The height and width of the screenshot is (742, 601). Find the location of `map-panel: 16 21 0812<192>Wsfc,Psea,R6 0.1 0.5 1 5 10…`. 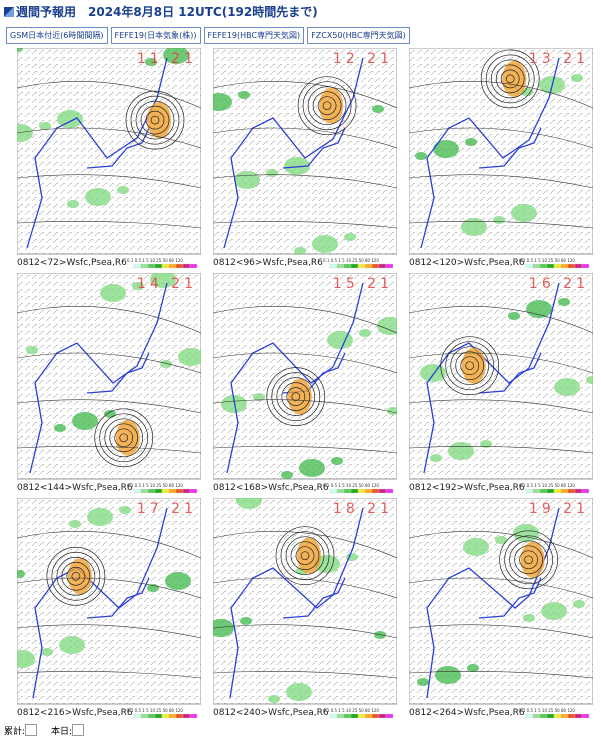

map-panel: 16 21 0812<192>Wsfc,Psea,R6 0.1 0.5 1 5 10… is located at coordinates (501, 387).